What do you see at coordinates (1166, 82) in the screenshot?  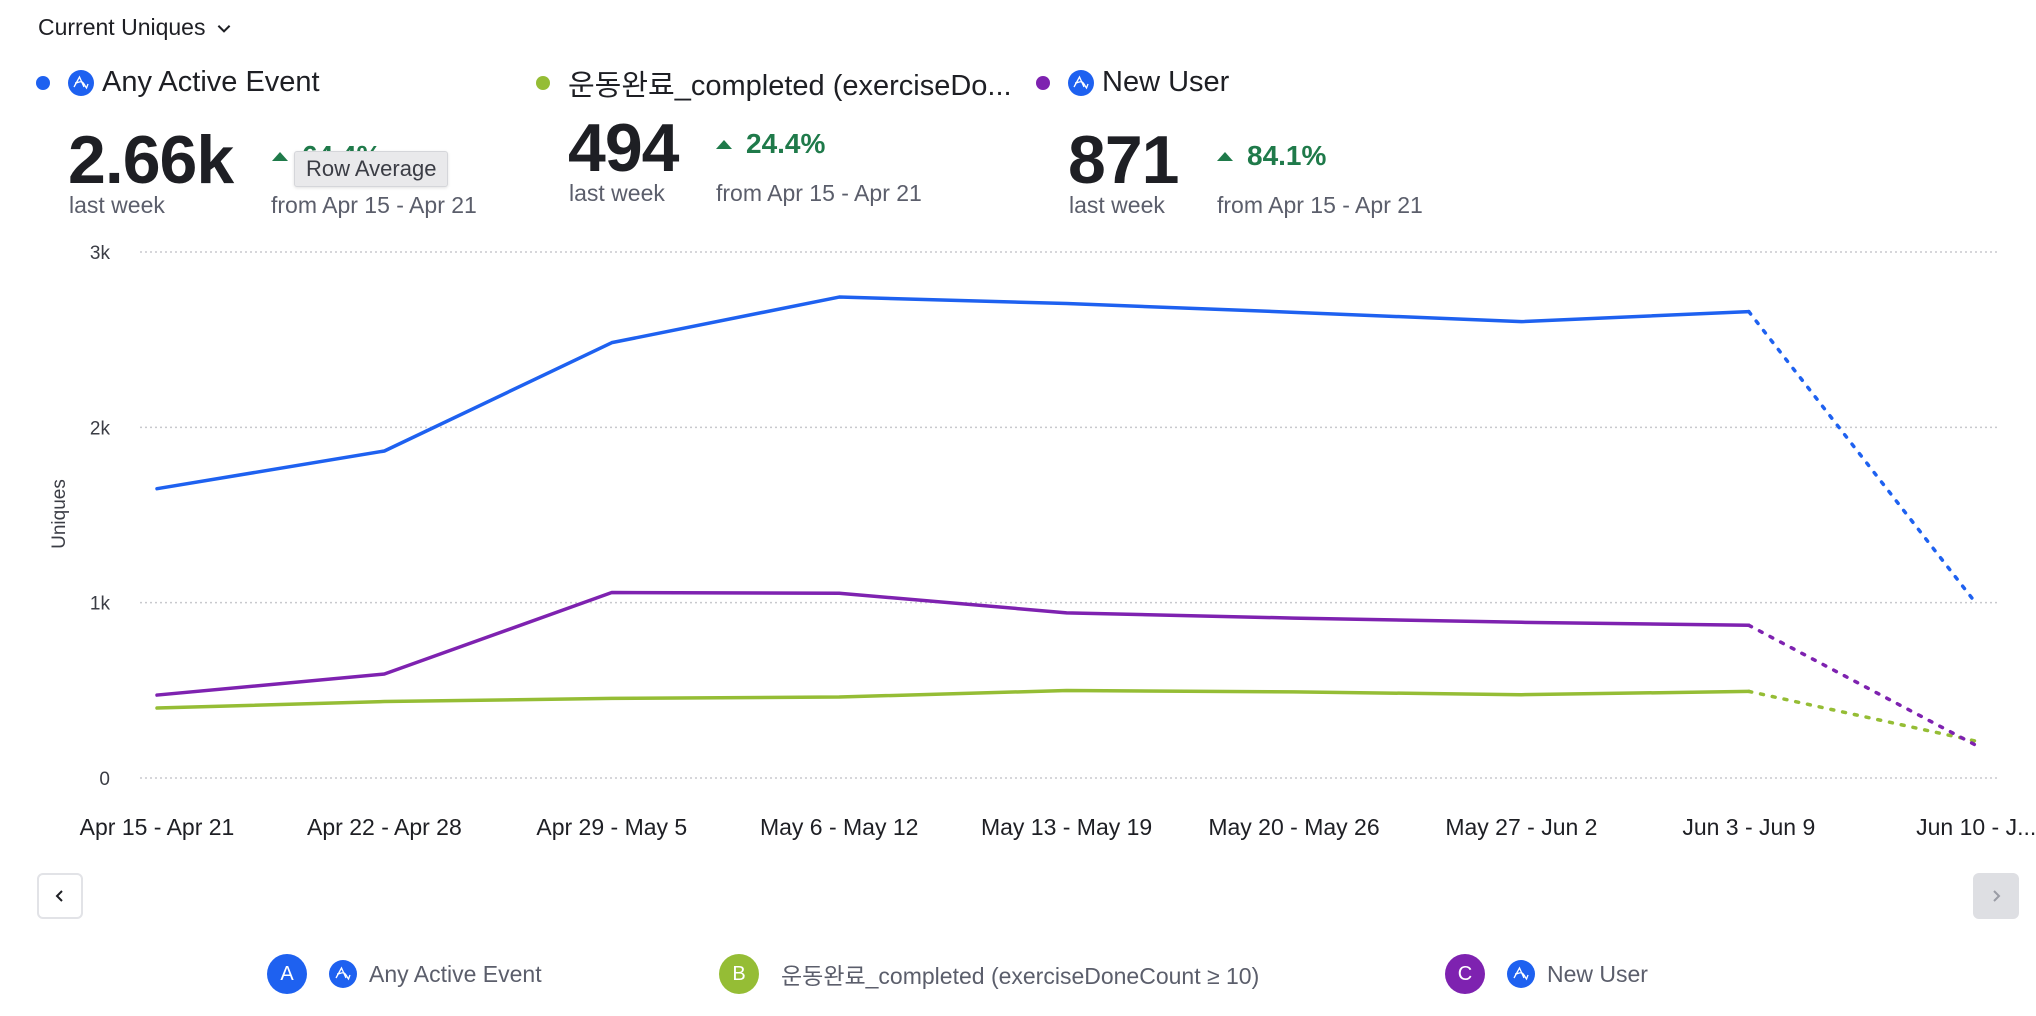 I see `metric-title: New User` at bounding box center [1166, 82].